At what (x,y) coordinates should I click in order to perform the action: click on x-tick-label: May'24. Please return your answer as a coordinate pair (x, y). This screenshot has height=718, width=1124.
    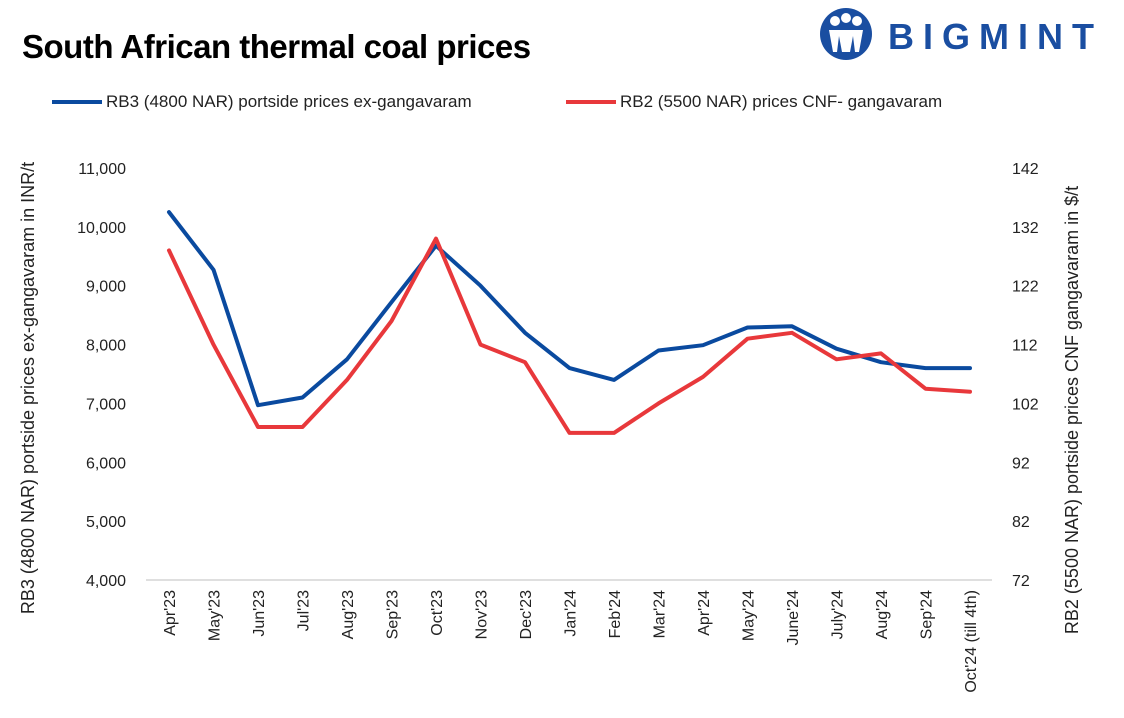
    Looking at the image, I should click on (749, 615).